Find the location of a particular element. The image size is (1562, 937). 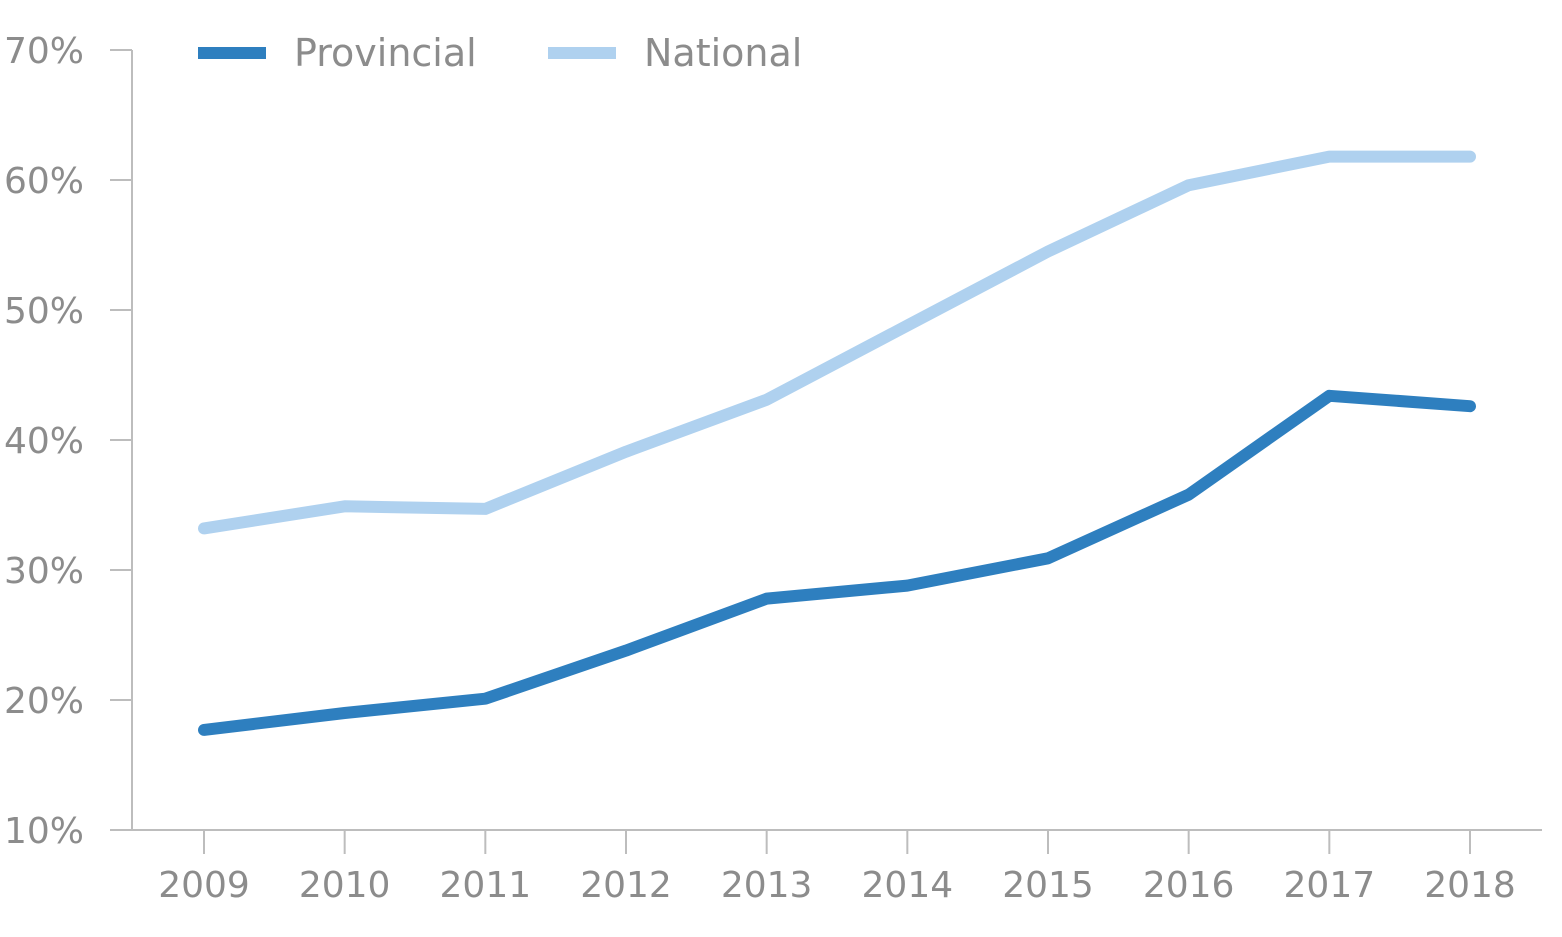

x-tick-label: 2015 is located at coordinates (1048, 885).